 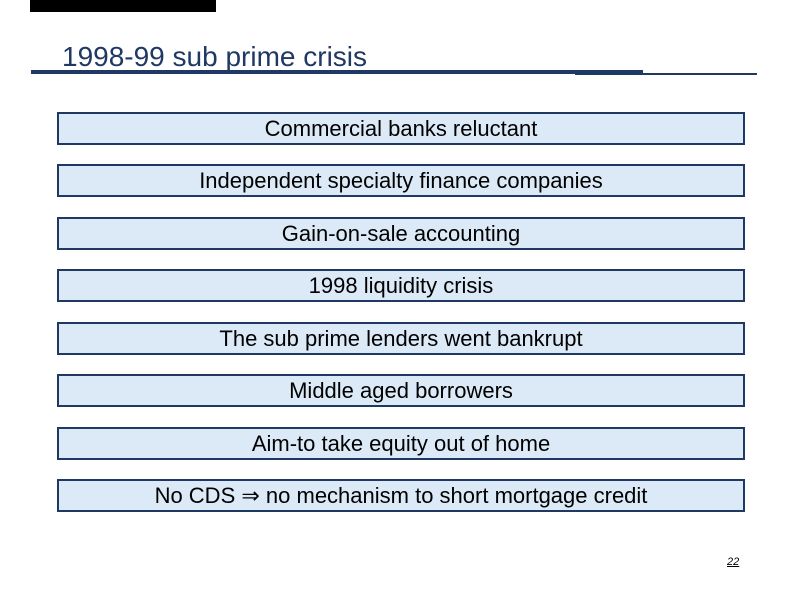 I want to click on process-box: Commercial banks reluctant, so click(x=401, y=128).